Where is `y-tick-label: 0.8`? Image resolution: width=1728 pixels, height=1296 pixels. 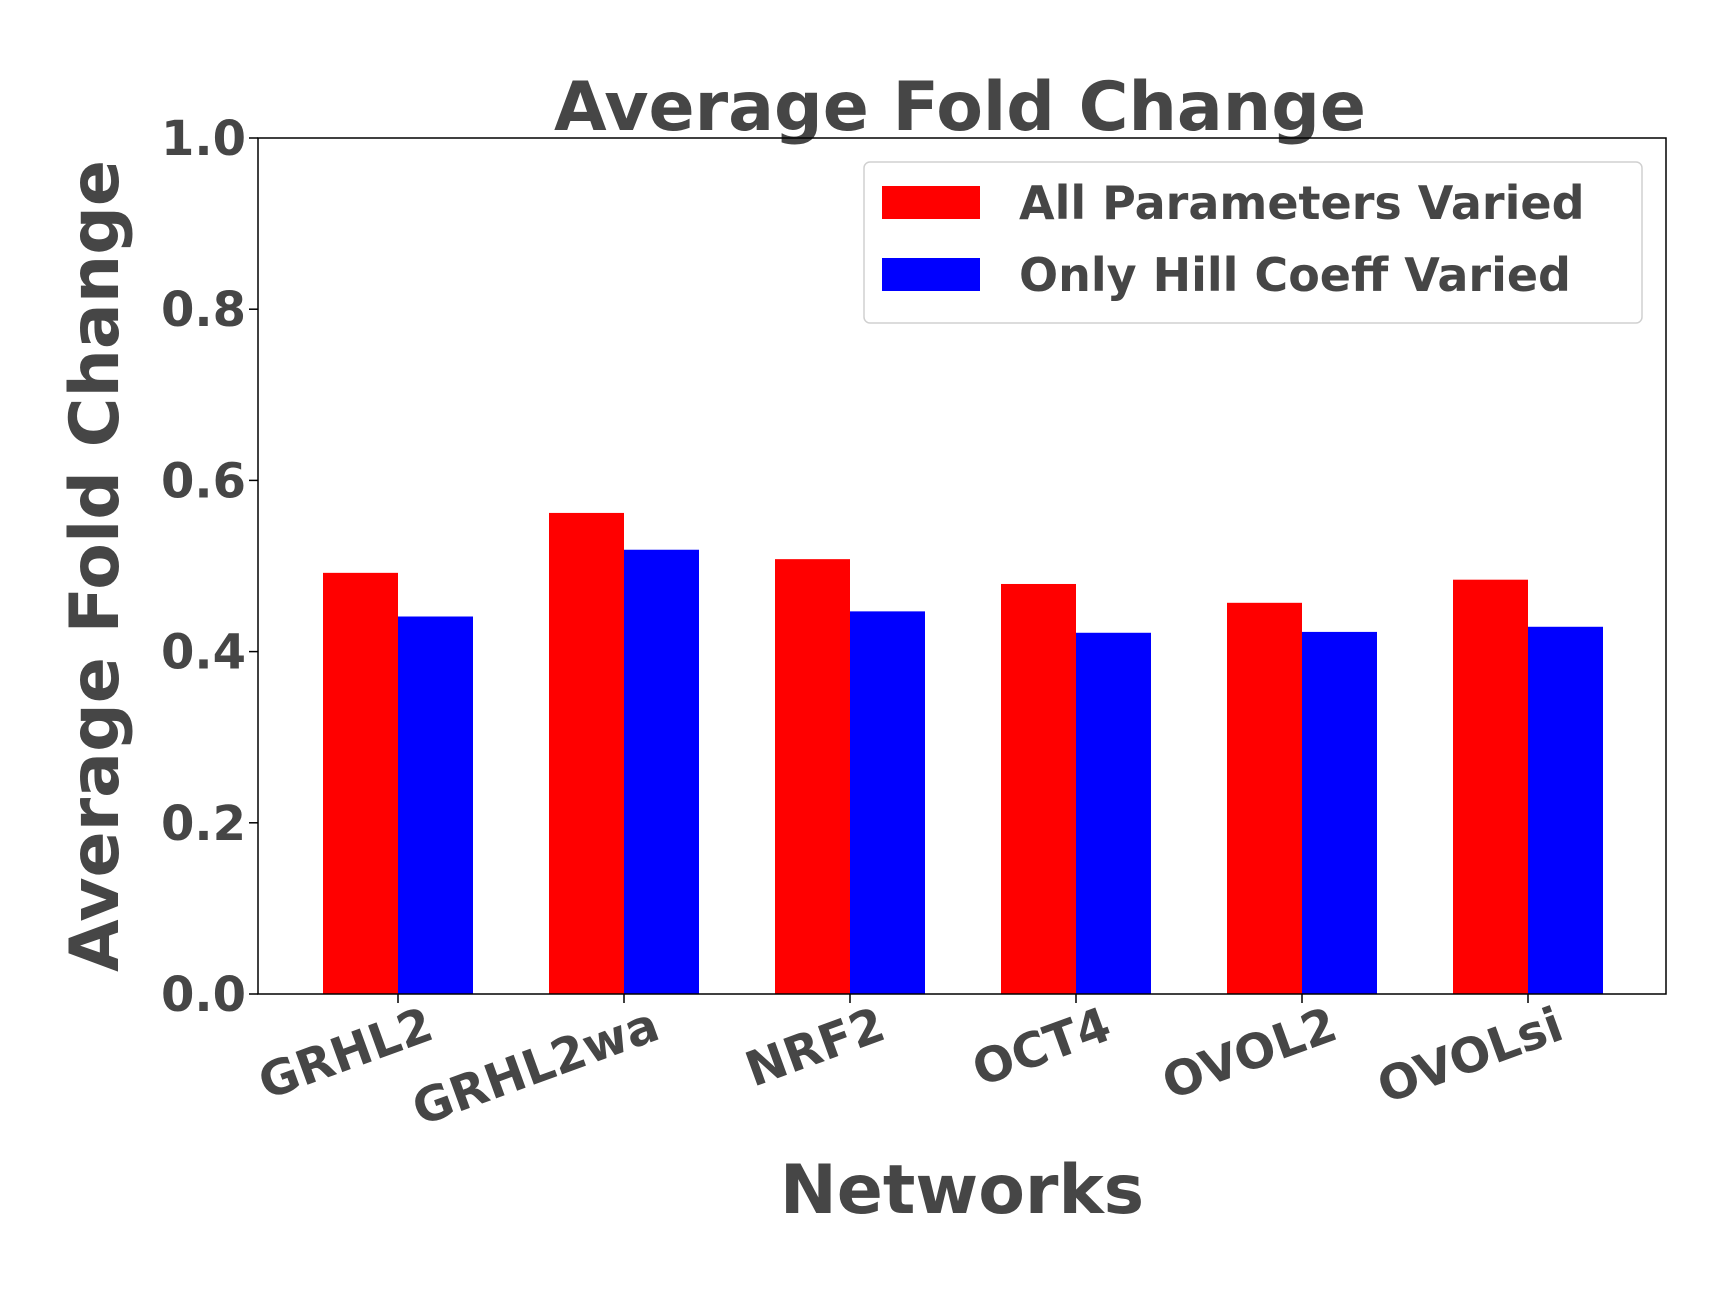
y-tick-label: 0.8 is located at coordinates (203, 310).